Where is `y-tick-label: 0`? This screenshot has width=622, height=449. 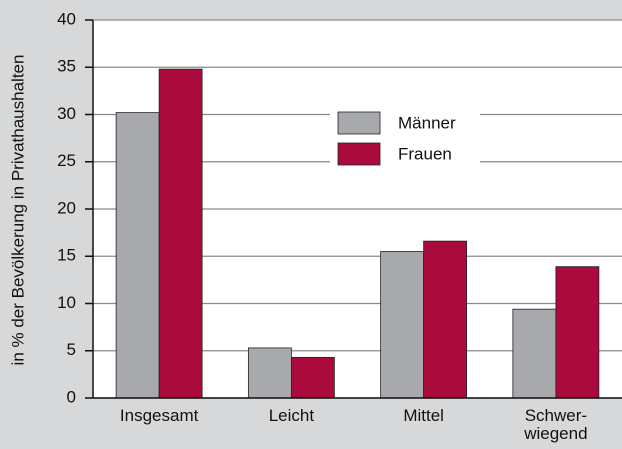 y-tick-label: 0 is located at coordinates (71, 396).